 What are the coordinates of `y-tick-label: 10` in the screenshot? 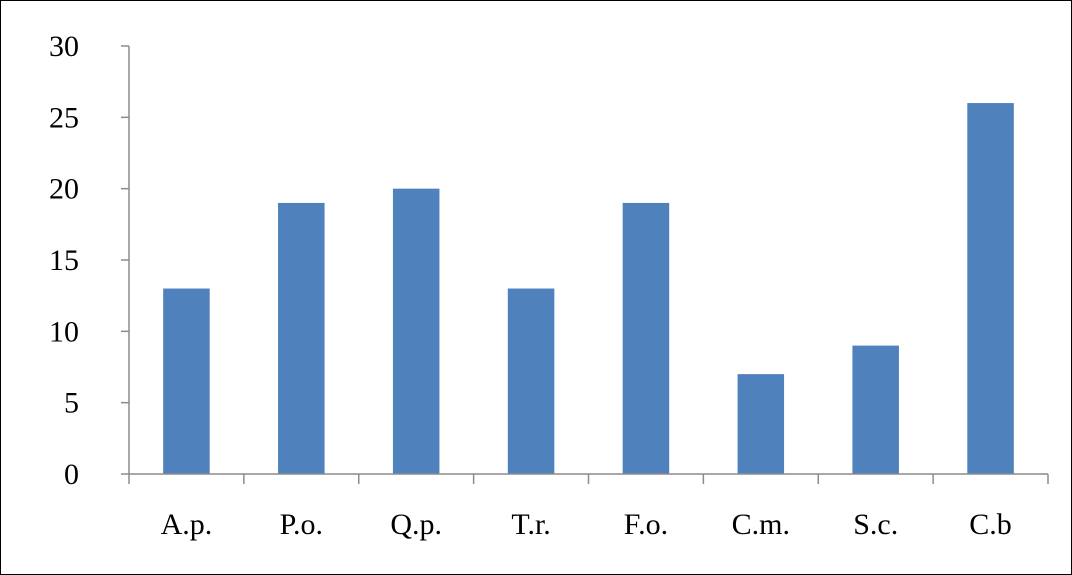 It's located at (64, 331).